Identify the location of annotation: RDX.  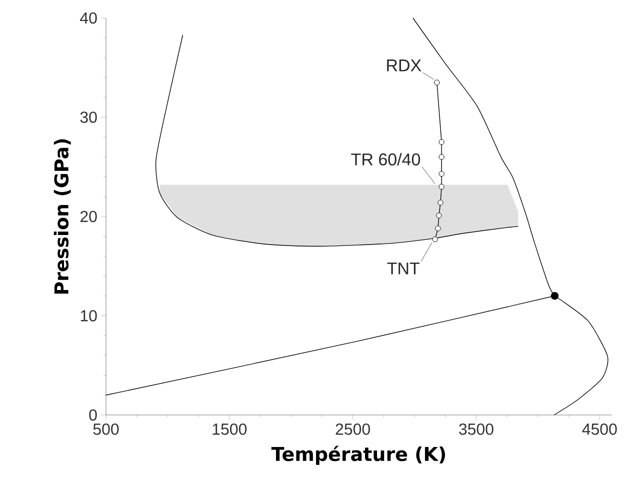
(404, 66).